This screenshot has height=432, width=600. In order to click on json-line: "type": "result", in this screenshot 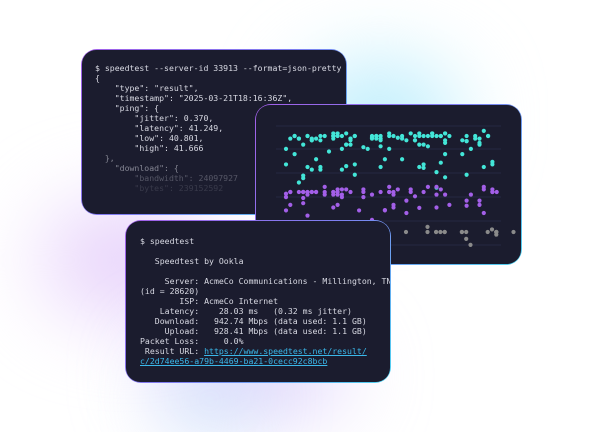, I will do `click(147, 88)`.